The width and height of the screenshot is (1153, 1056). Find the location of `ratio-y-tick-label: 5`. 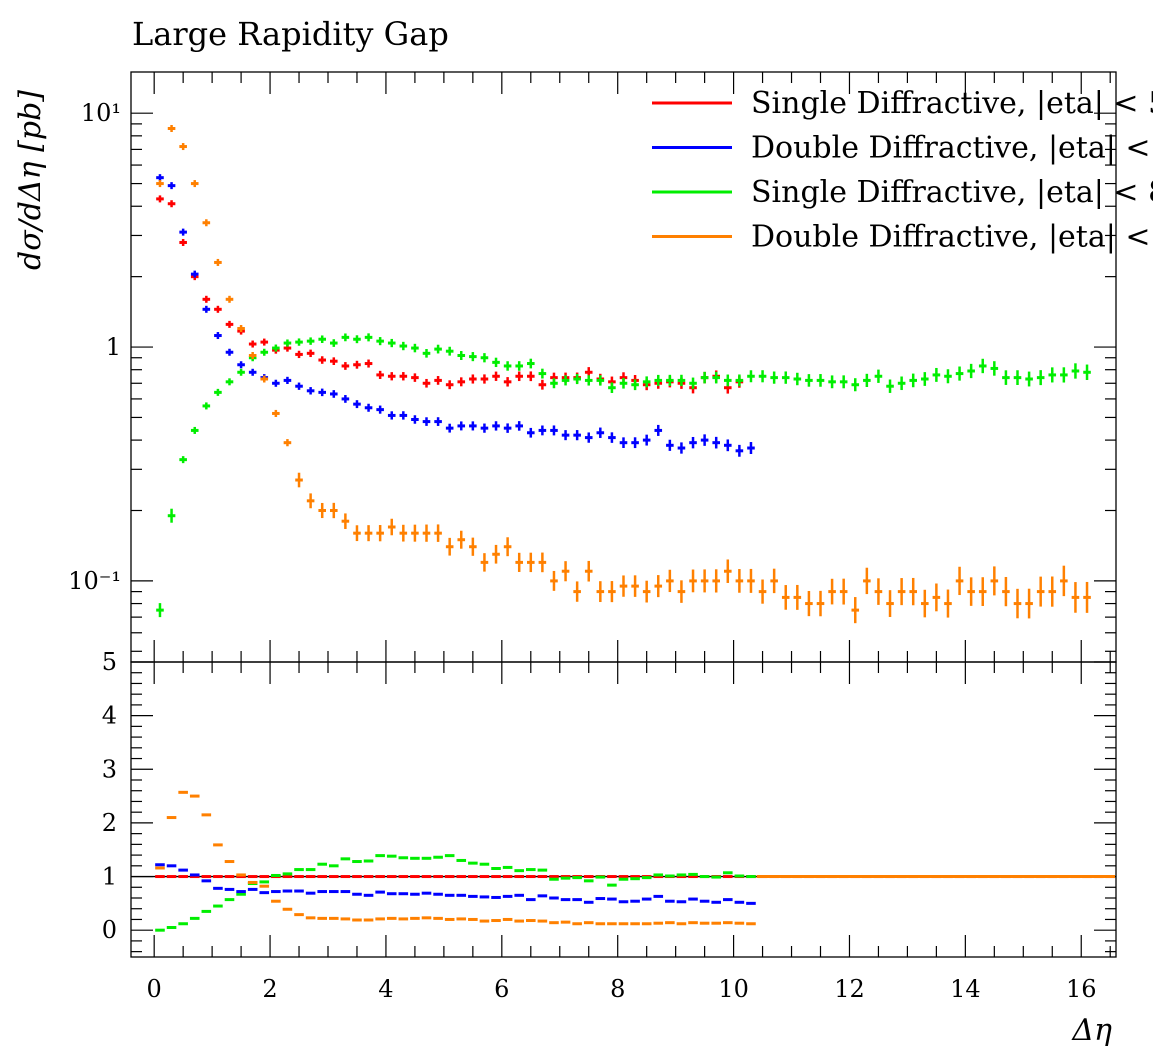

ratio-y-tick-label: 5 is located at coordinates (109, 662).